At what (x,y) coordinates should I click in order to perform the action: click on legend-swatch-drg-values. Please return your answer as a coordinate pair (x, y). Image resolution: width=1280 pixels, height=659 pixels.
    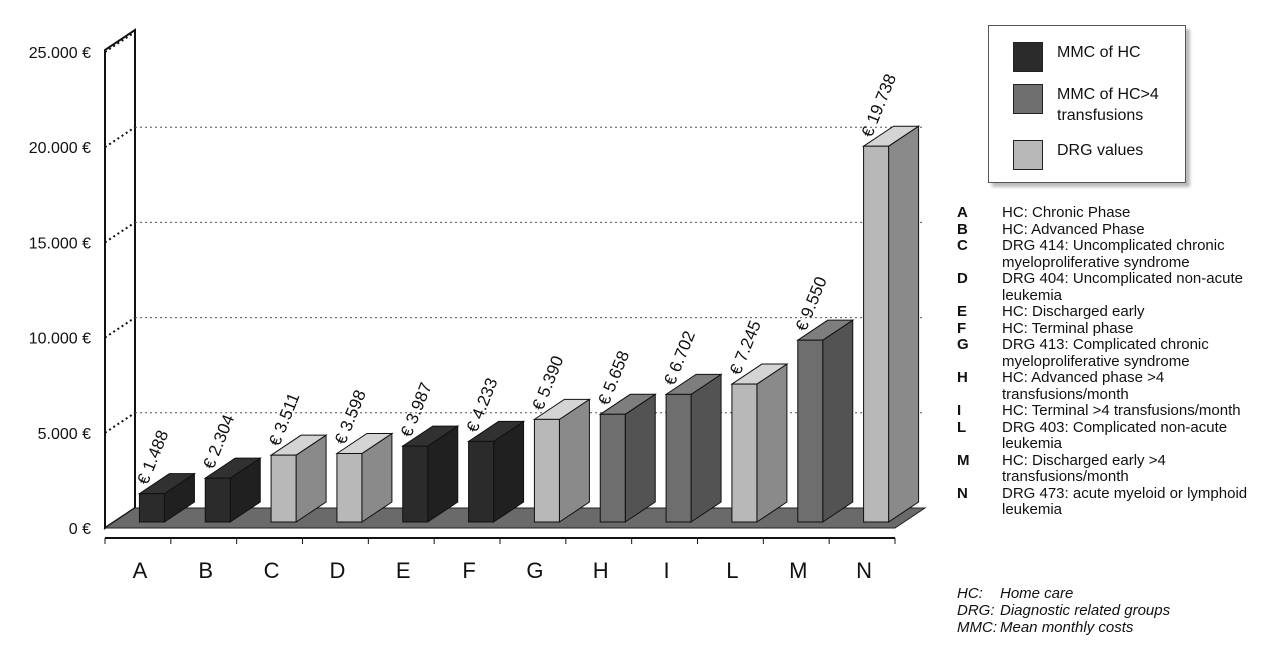
    Looking at the image, I should click on (1028, 155).